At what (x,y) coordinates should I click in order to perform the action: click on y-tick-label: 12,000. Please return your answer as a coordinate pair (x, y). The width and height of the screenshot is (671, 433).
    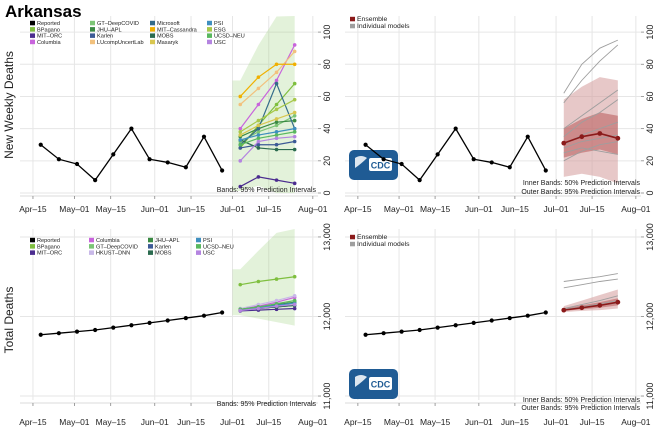
    Looking at the image, I should click on (650, 317).